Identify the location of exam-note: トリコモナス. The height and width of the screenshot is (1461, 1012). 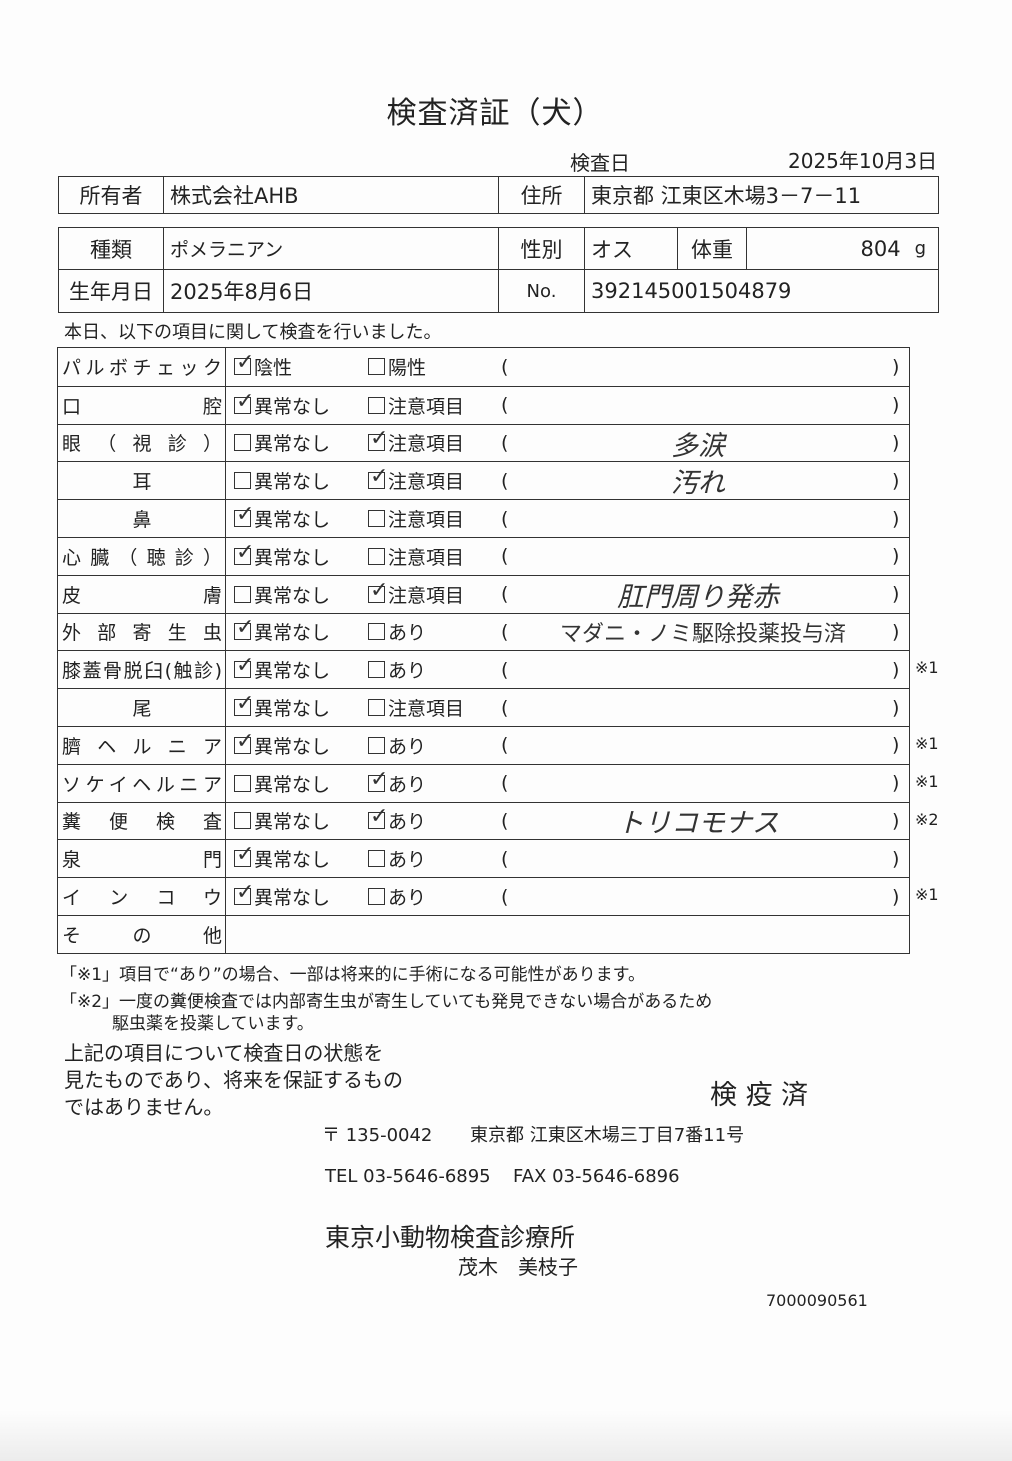
(698, 824).